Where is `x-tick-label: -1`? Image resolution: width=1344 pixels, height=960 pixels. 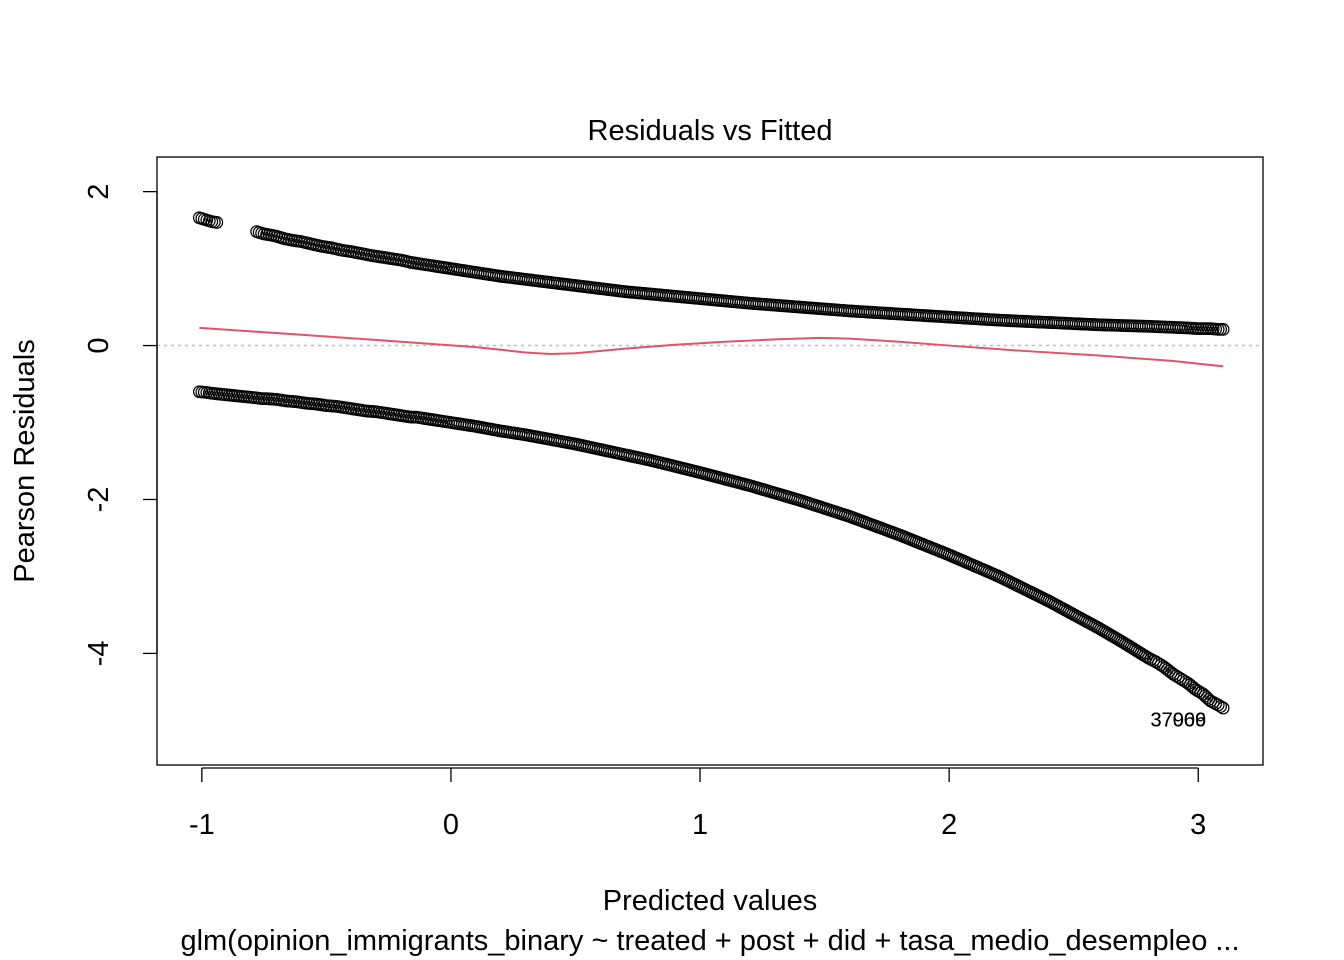
x-tick-label: -1 is located at coordinates (202, 825).